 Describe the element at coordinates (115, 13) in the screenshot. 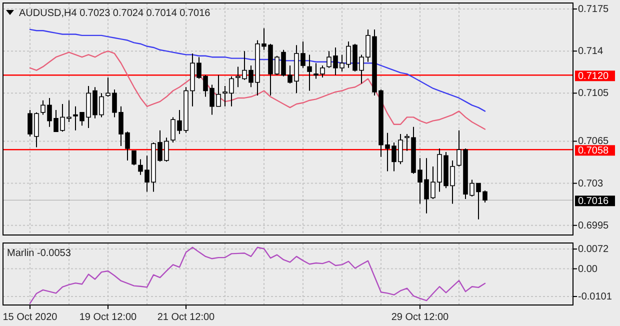

I see `text: AUDUSD,H4 0.7023 0.7024 0.7014 0.7016` at that location.